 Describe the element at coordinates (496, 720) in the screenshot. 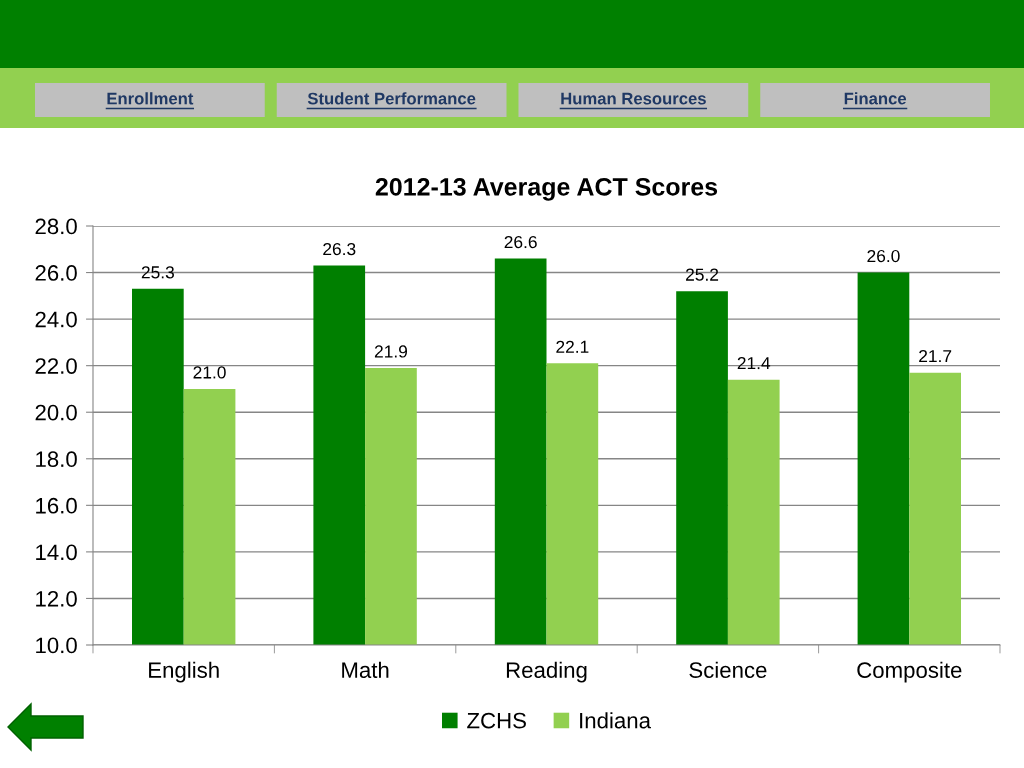

I see `legend-label: ZCHS` at that location.